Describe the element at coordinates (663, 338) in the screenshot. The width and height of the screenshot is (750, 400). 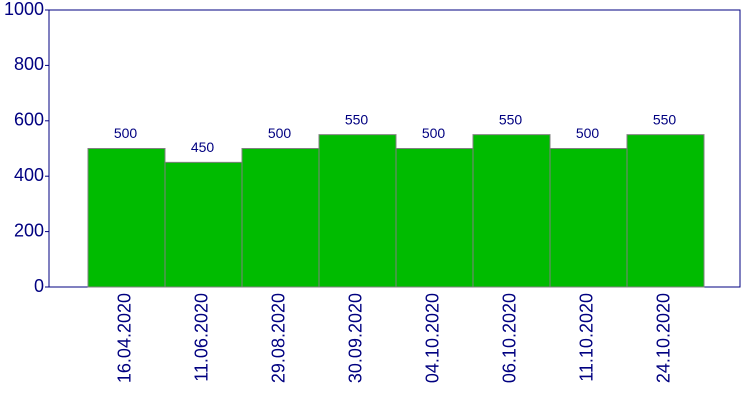
I see `x-tick-label: 24.10.2020` at that location.